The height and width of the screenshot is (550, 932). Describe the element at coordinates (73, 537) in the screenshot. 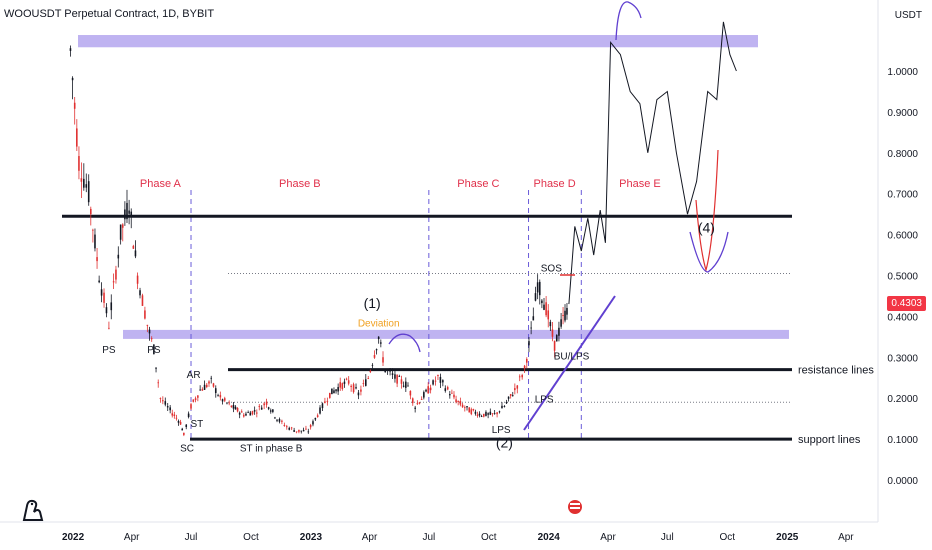

I see `x-tick-label: 2022` at that location.